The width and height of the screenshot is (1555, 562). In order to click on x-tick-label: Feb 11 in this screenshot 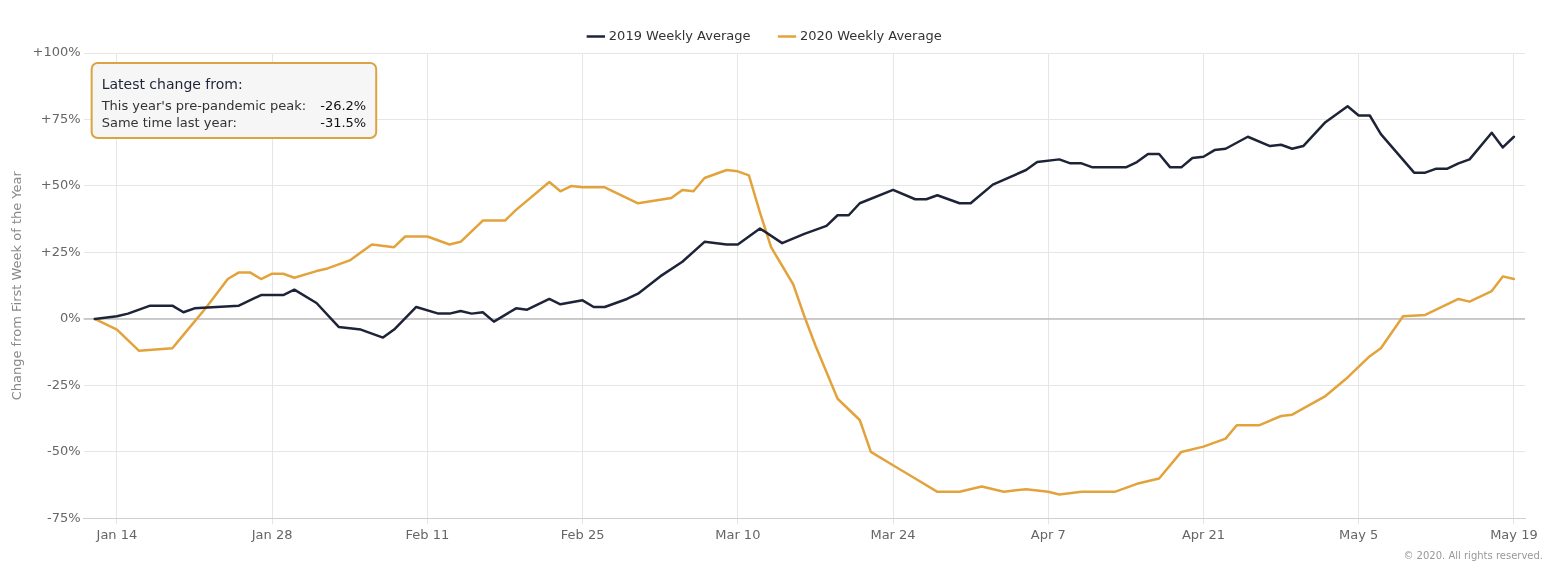, I will do `click(427, 534)`.